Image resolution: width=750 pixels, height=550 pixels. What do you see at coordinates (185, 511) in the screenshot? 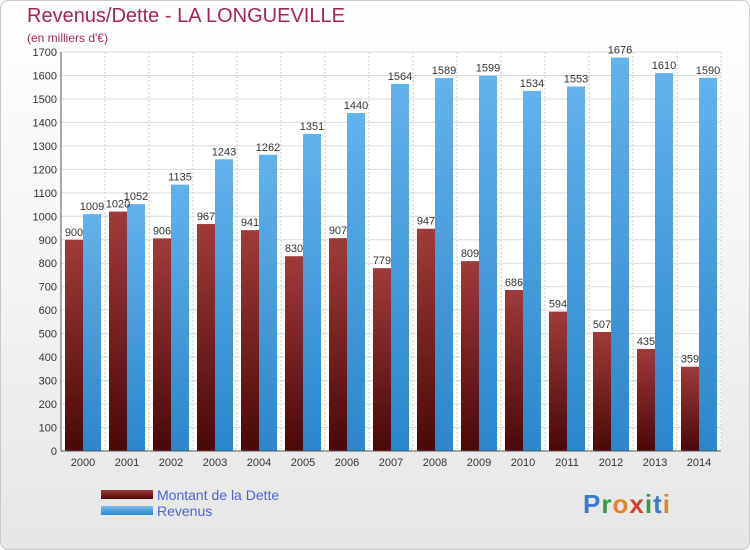
I see `legend-label-revenue: Revenus` at bounding box center [185, 511].